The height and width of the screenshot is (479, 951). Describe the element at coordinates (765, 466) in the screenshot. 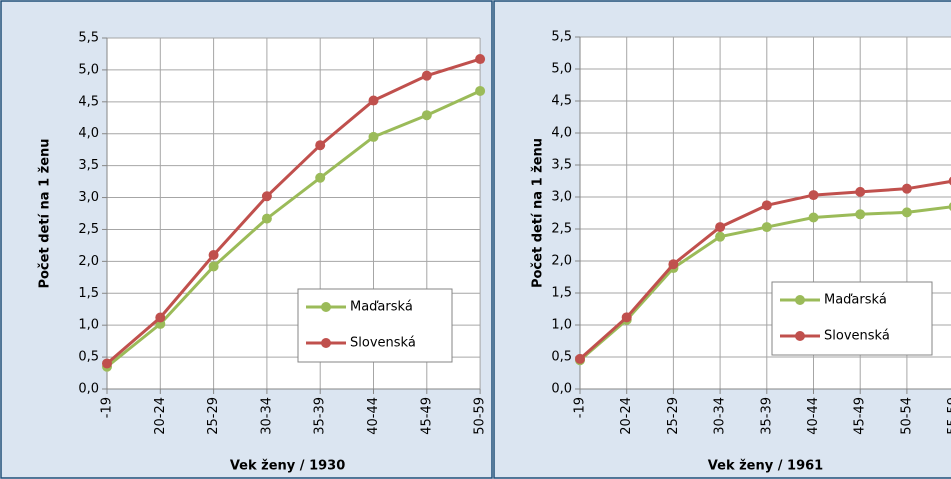

I see `x-axis-title: Vek ženy / 1961` at that location.